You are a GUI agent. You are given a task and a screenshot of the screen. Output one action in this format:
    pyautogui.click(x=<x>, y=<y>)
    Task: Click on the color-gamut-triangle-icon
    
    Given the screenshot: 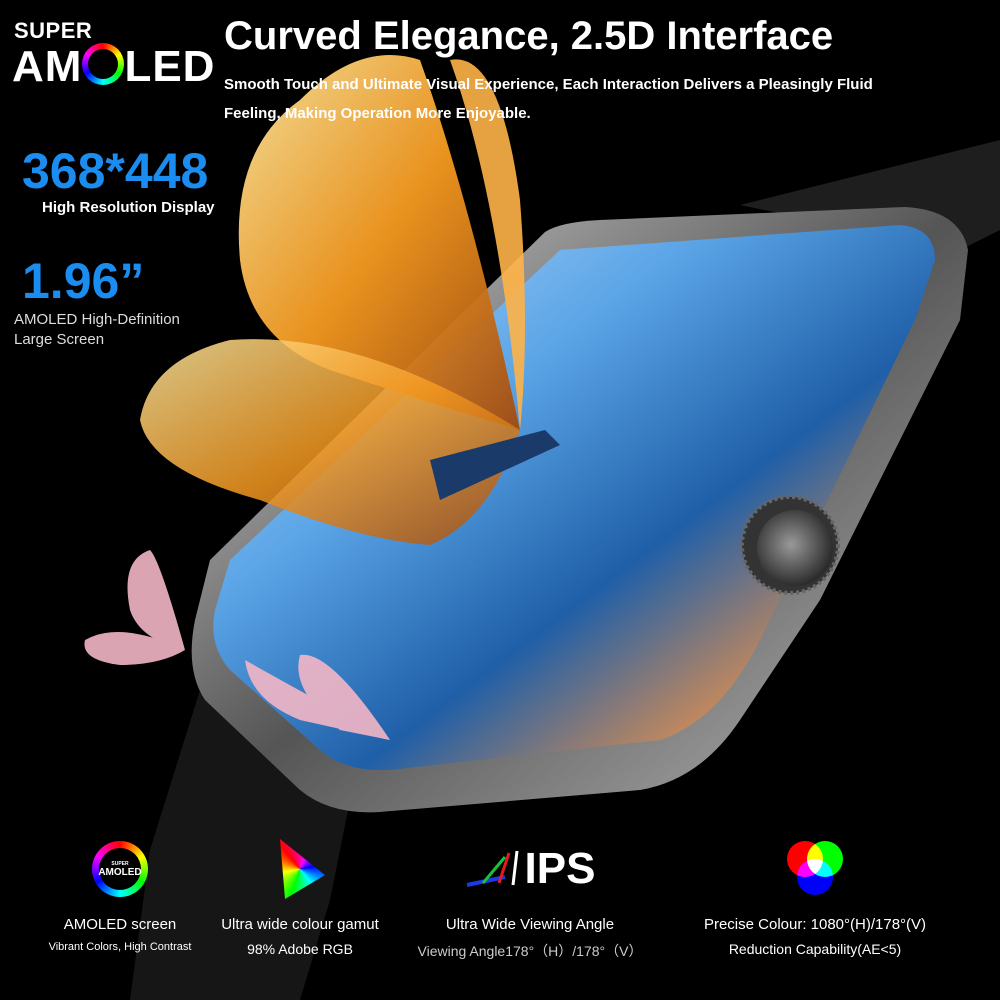 What is the action you would take?
    pyautogui.click(x=300, y=869)
    